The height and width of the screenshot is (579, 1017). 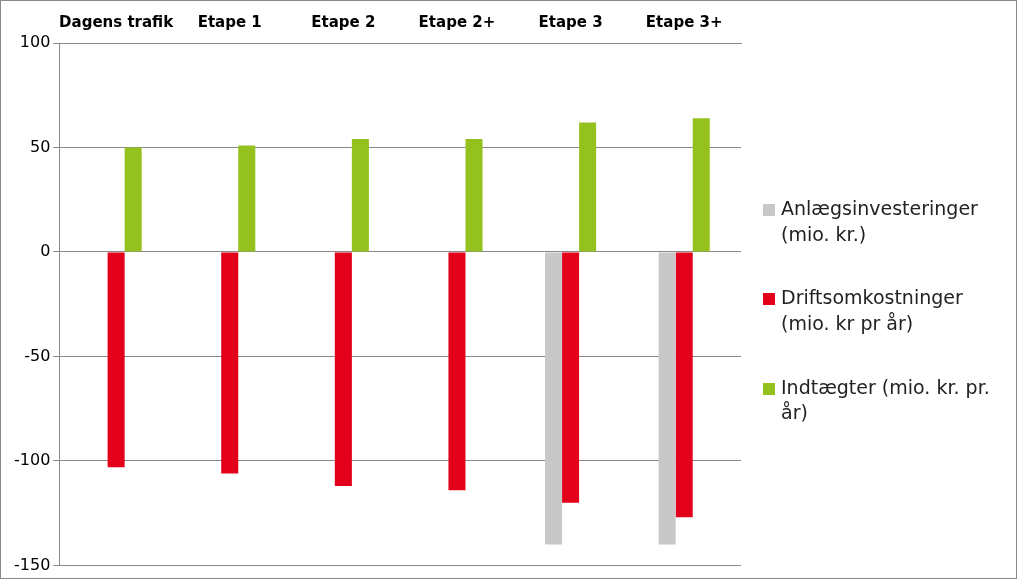 What do you see at coordinates (37, 355) in the screenshot?
I see `y-tick-label: -50` at bounding box center [37, 355].